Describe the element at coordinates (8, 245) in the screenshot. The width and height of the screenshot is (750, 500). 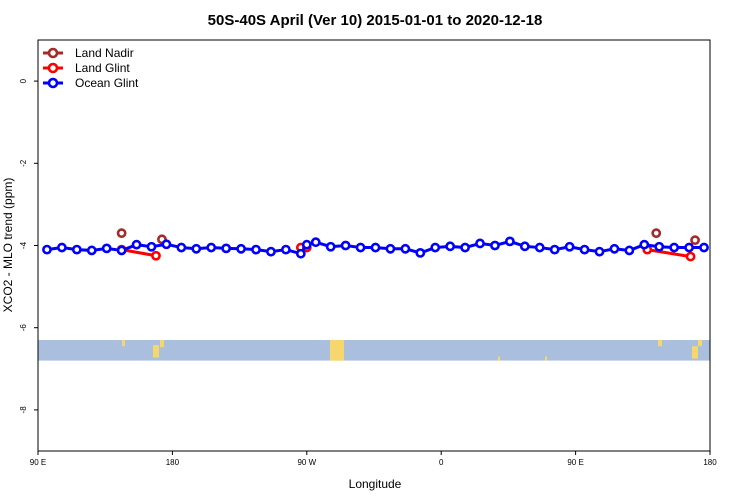
I see `y-axis-label: XCO2 - MLO trend (ppm)` at that location.